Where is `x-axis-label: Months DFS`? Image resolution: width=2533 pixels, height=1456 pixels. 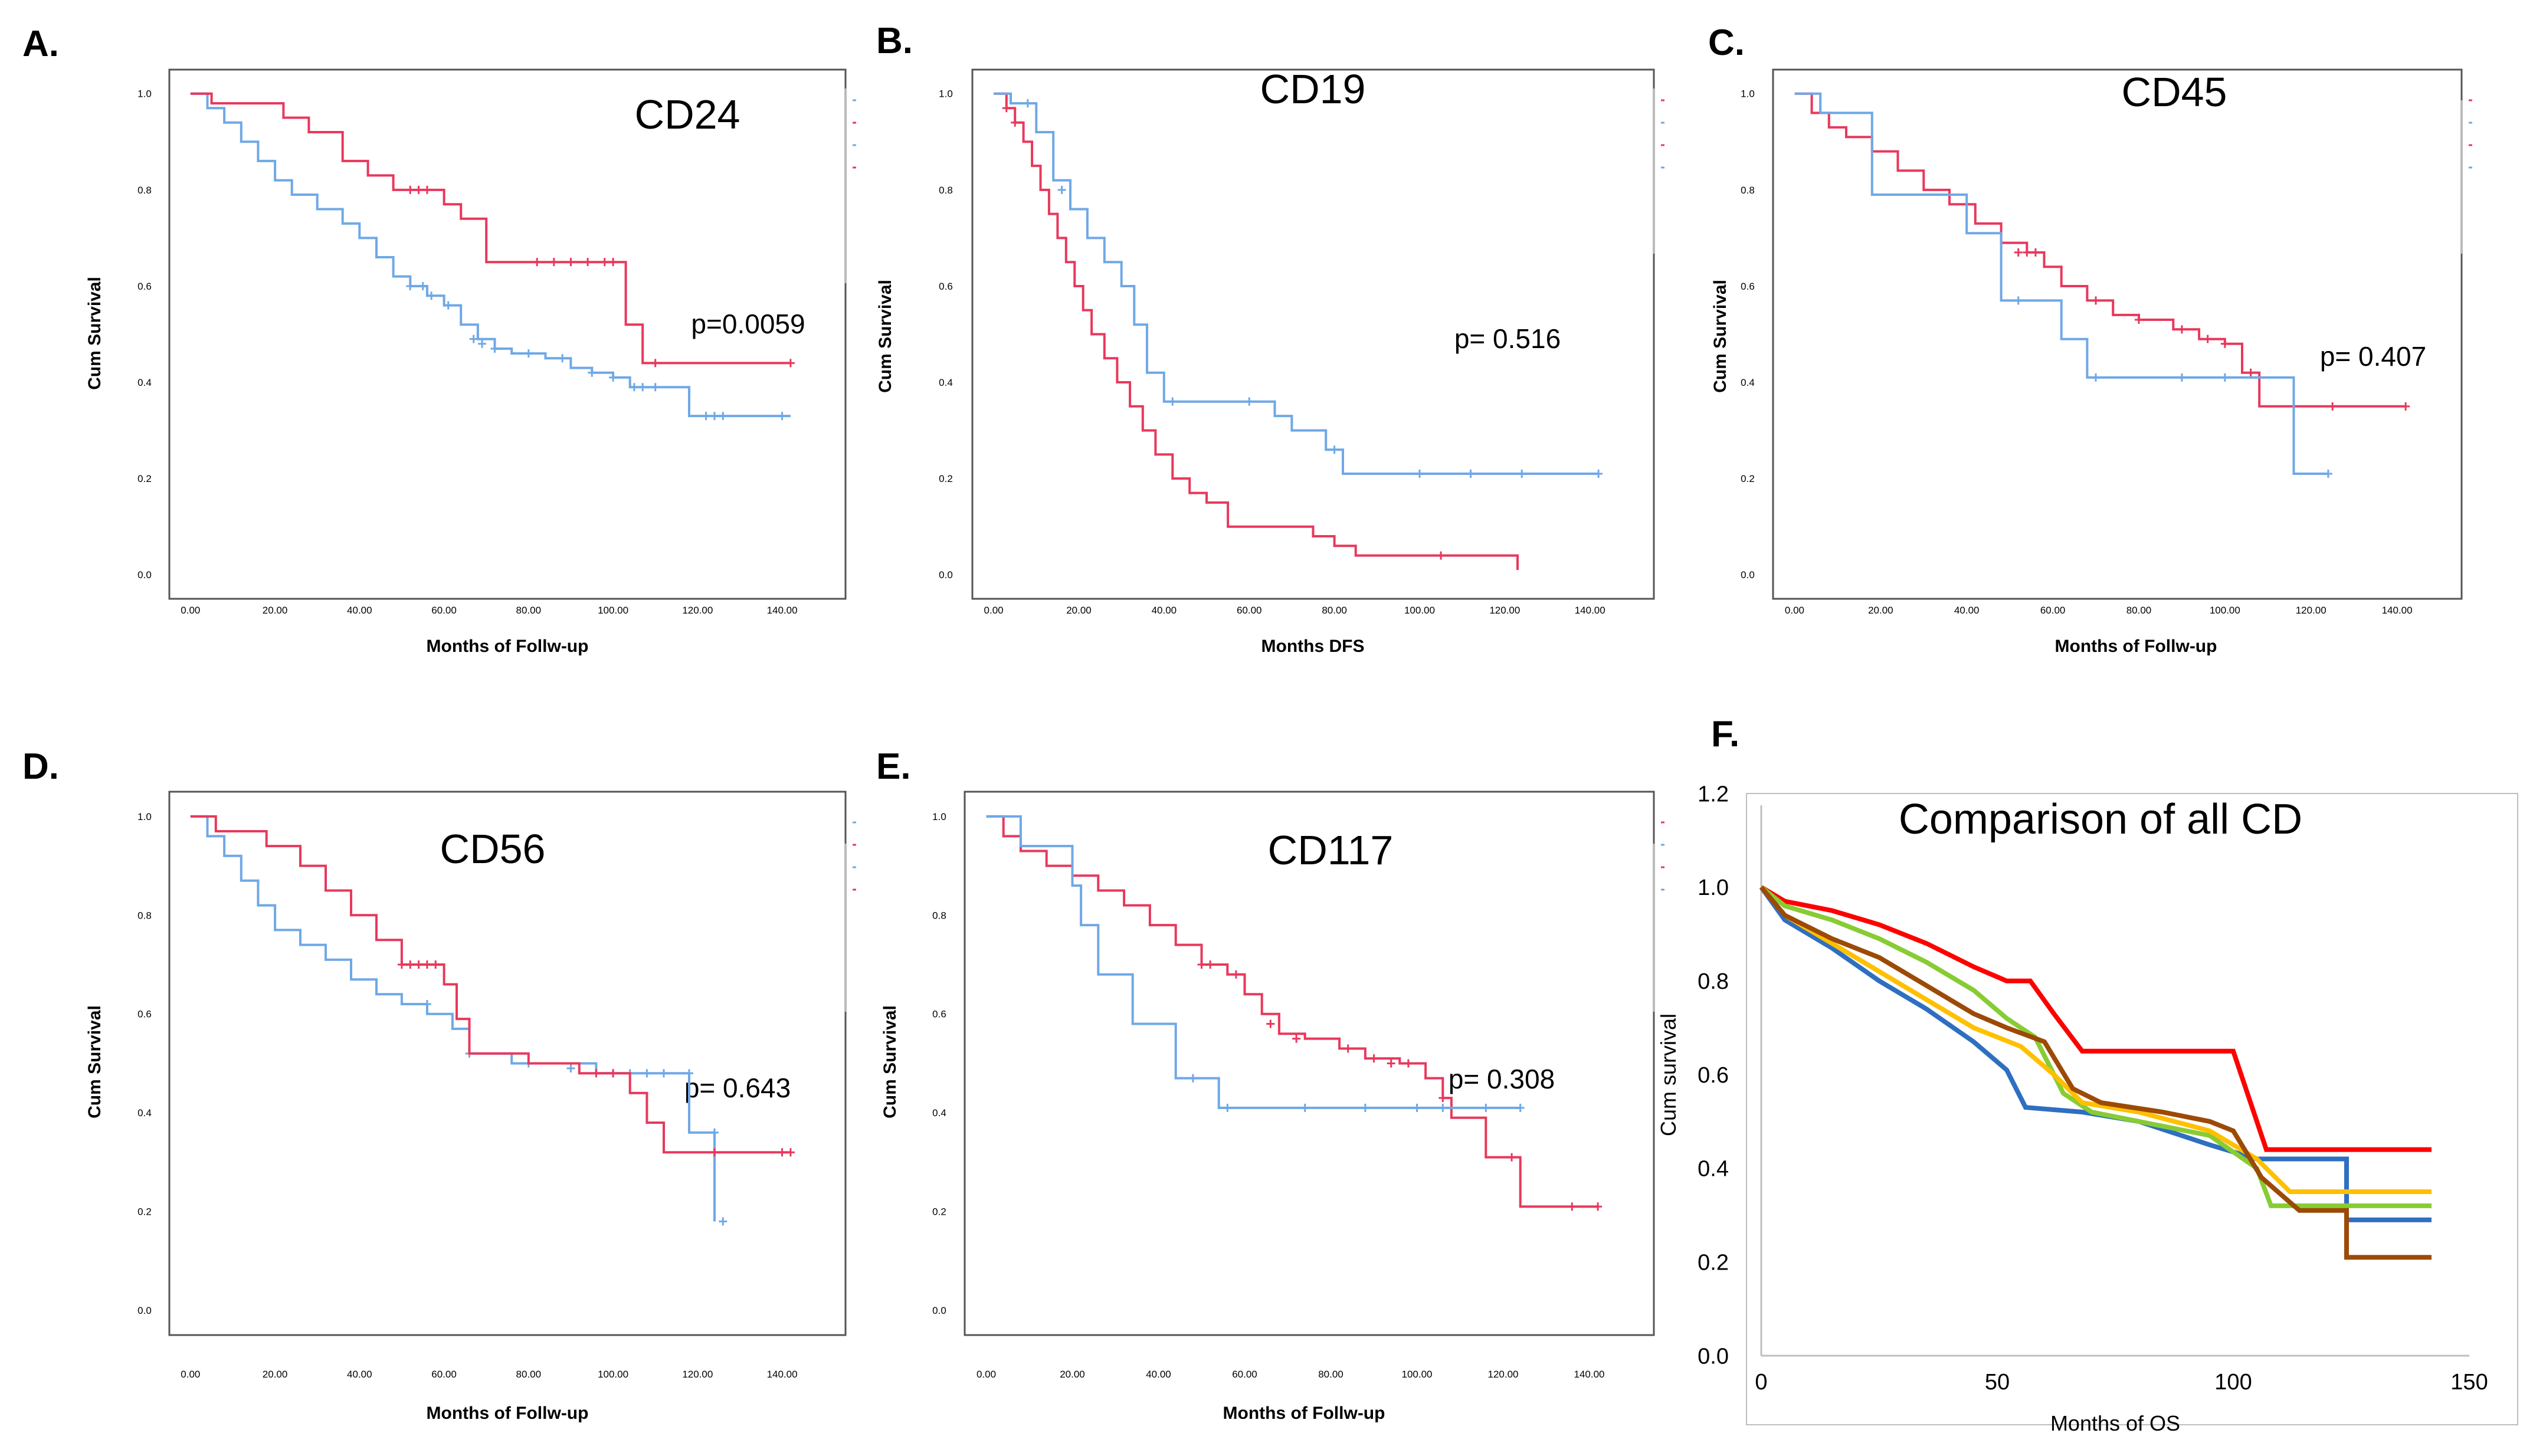
x-axis-label: Months DFS is located at coordinates (1313, 647).